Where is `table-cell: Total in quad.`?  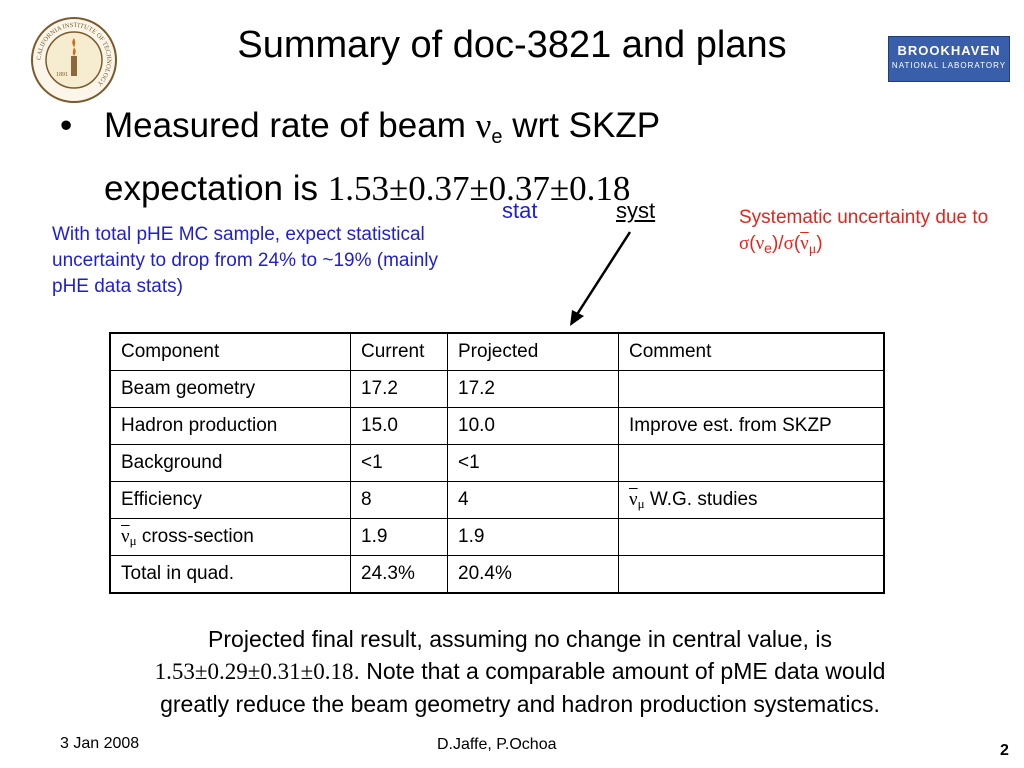 table-cell: Total in quad. is located at coordinates (230, 574).